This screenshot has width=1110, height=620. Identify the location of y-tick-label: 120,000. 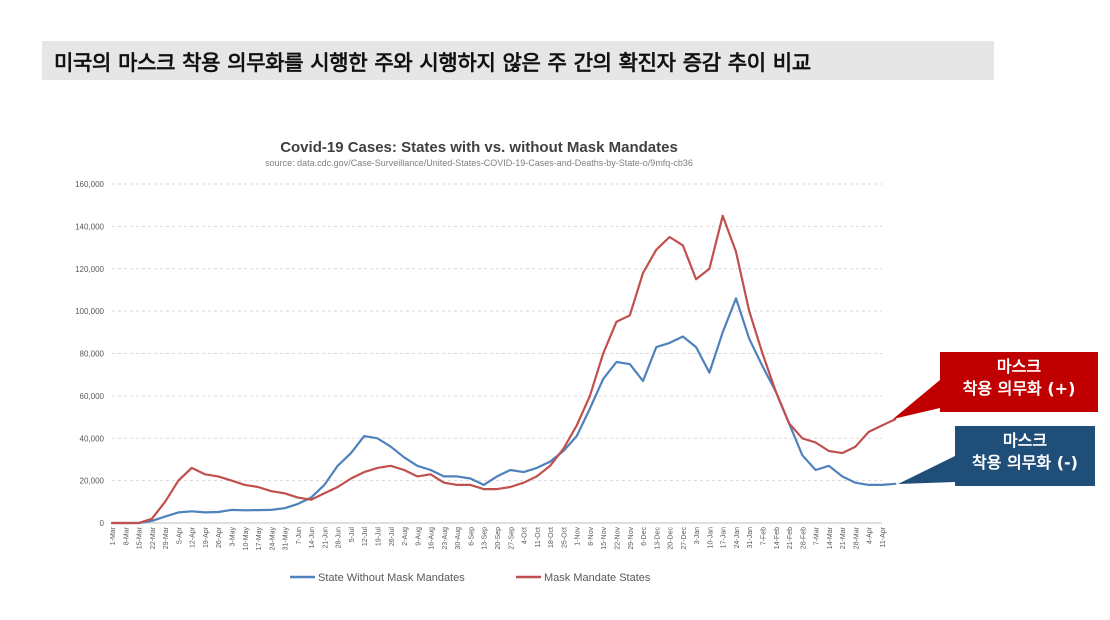
(89, 269).